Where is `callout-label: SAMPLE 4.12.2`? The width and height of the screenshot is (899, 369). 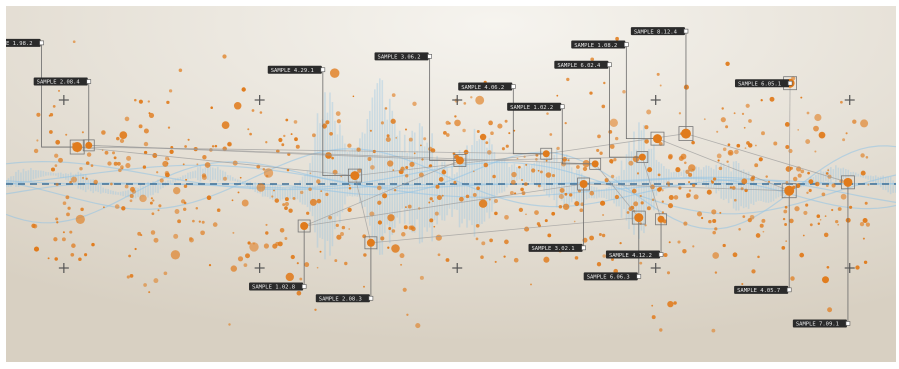 callout-label: SAMPLE 4.12.2 is located at coordinates (630, 256).